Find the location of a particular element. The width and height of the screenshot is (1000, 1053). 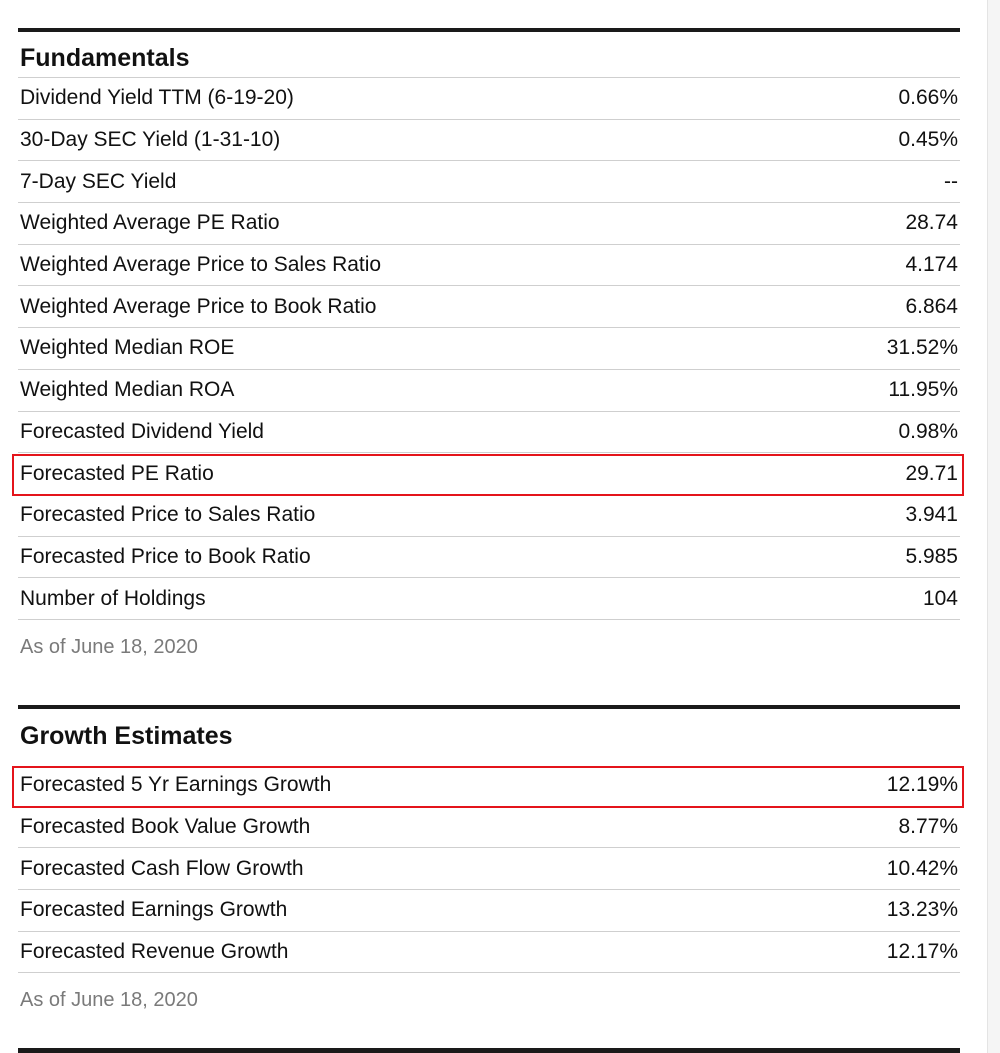

table-row-dividend-yield-ttm: Dividend Yield TTM (6-19-20) 0.66% is located at coordinates (489, 99).